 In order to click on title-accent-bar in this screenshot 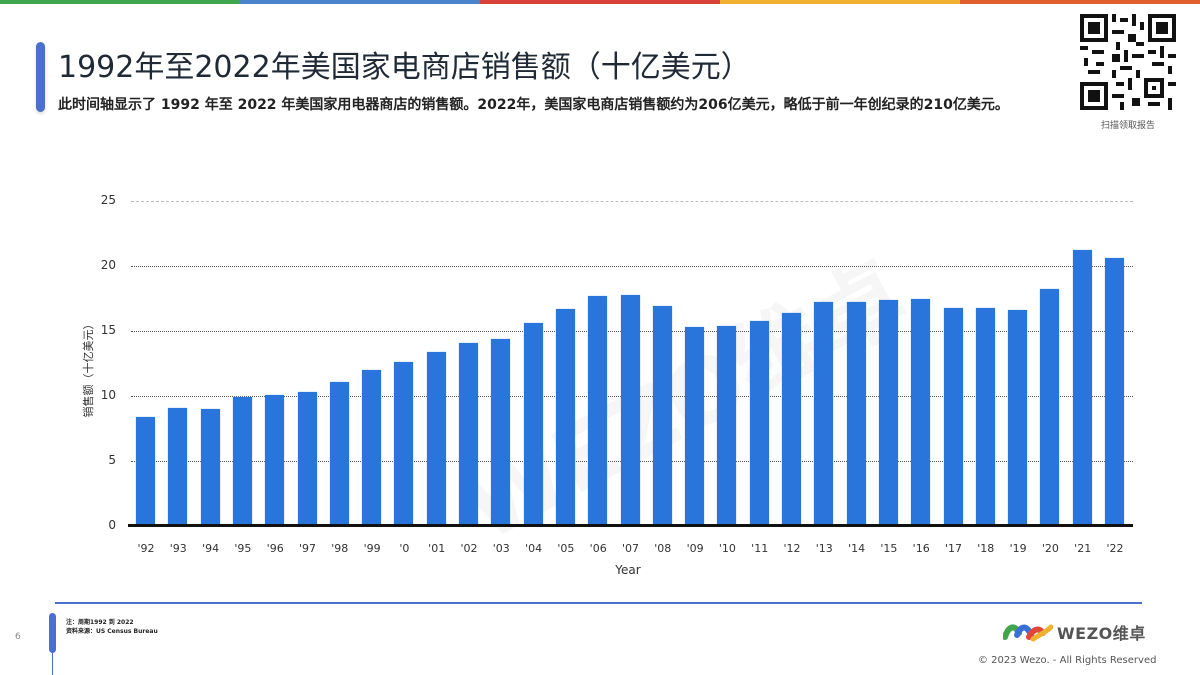, I will do `click(40, 77)`.